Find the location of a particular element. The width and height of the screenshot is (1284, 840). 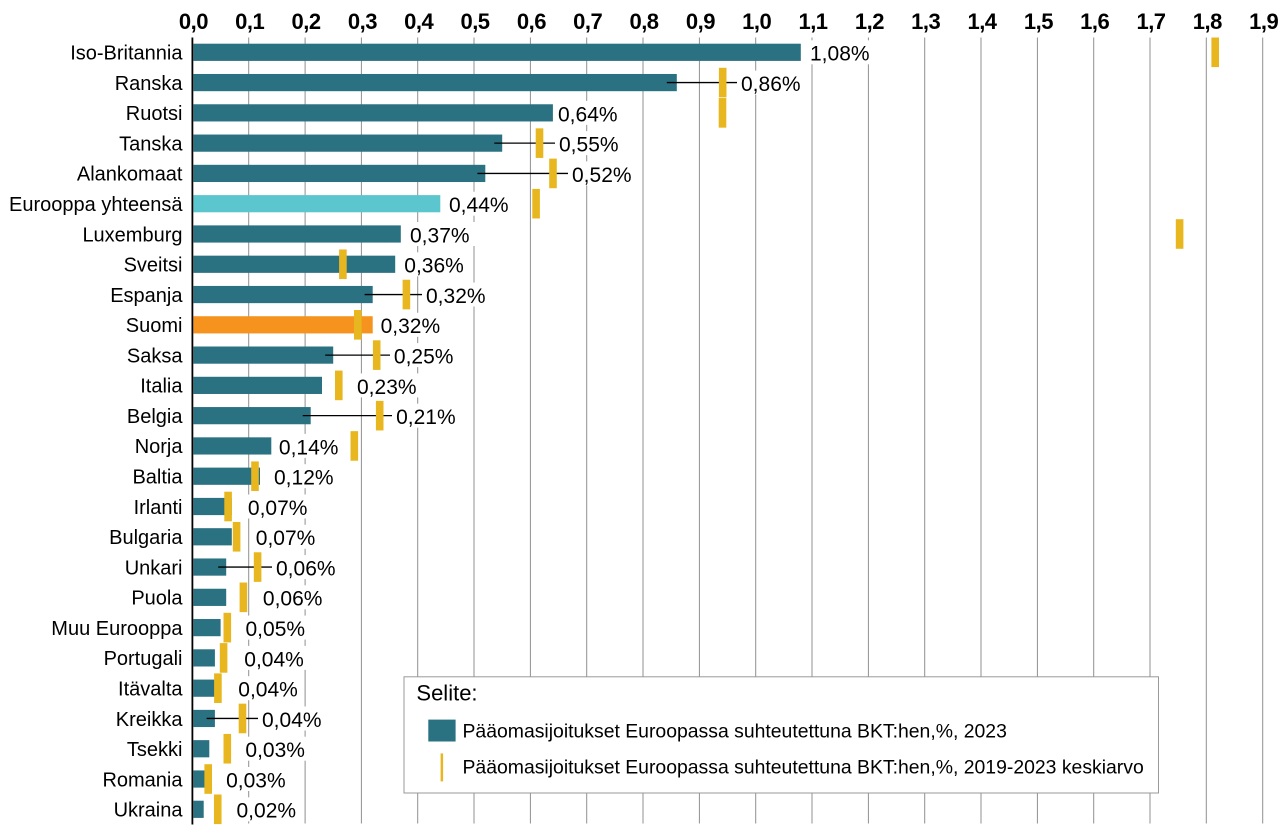

svg-text: Puola is located at coordinates (157, 599).